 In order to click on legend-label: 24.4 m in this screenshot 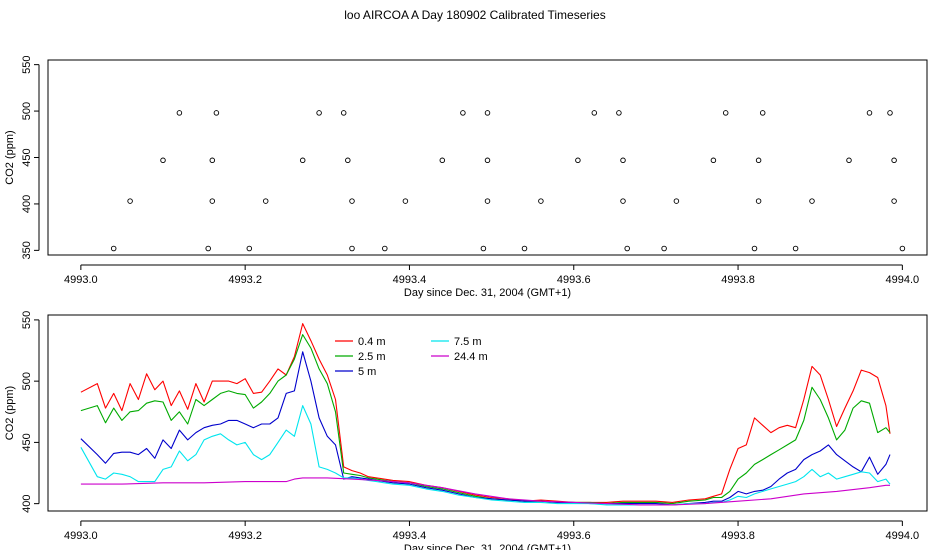, I will do `click(471, 357)`.